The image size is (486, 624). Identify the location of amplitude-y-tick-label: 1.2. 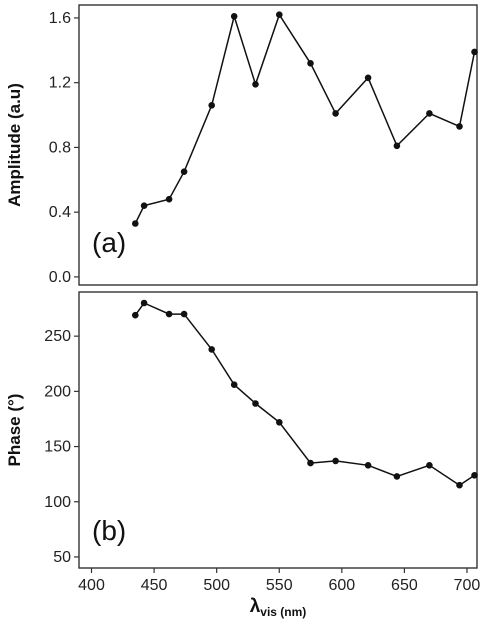
(60, 83).